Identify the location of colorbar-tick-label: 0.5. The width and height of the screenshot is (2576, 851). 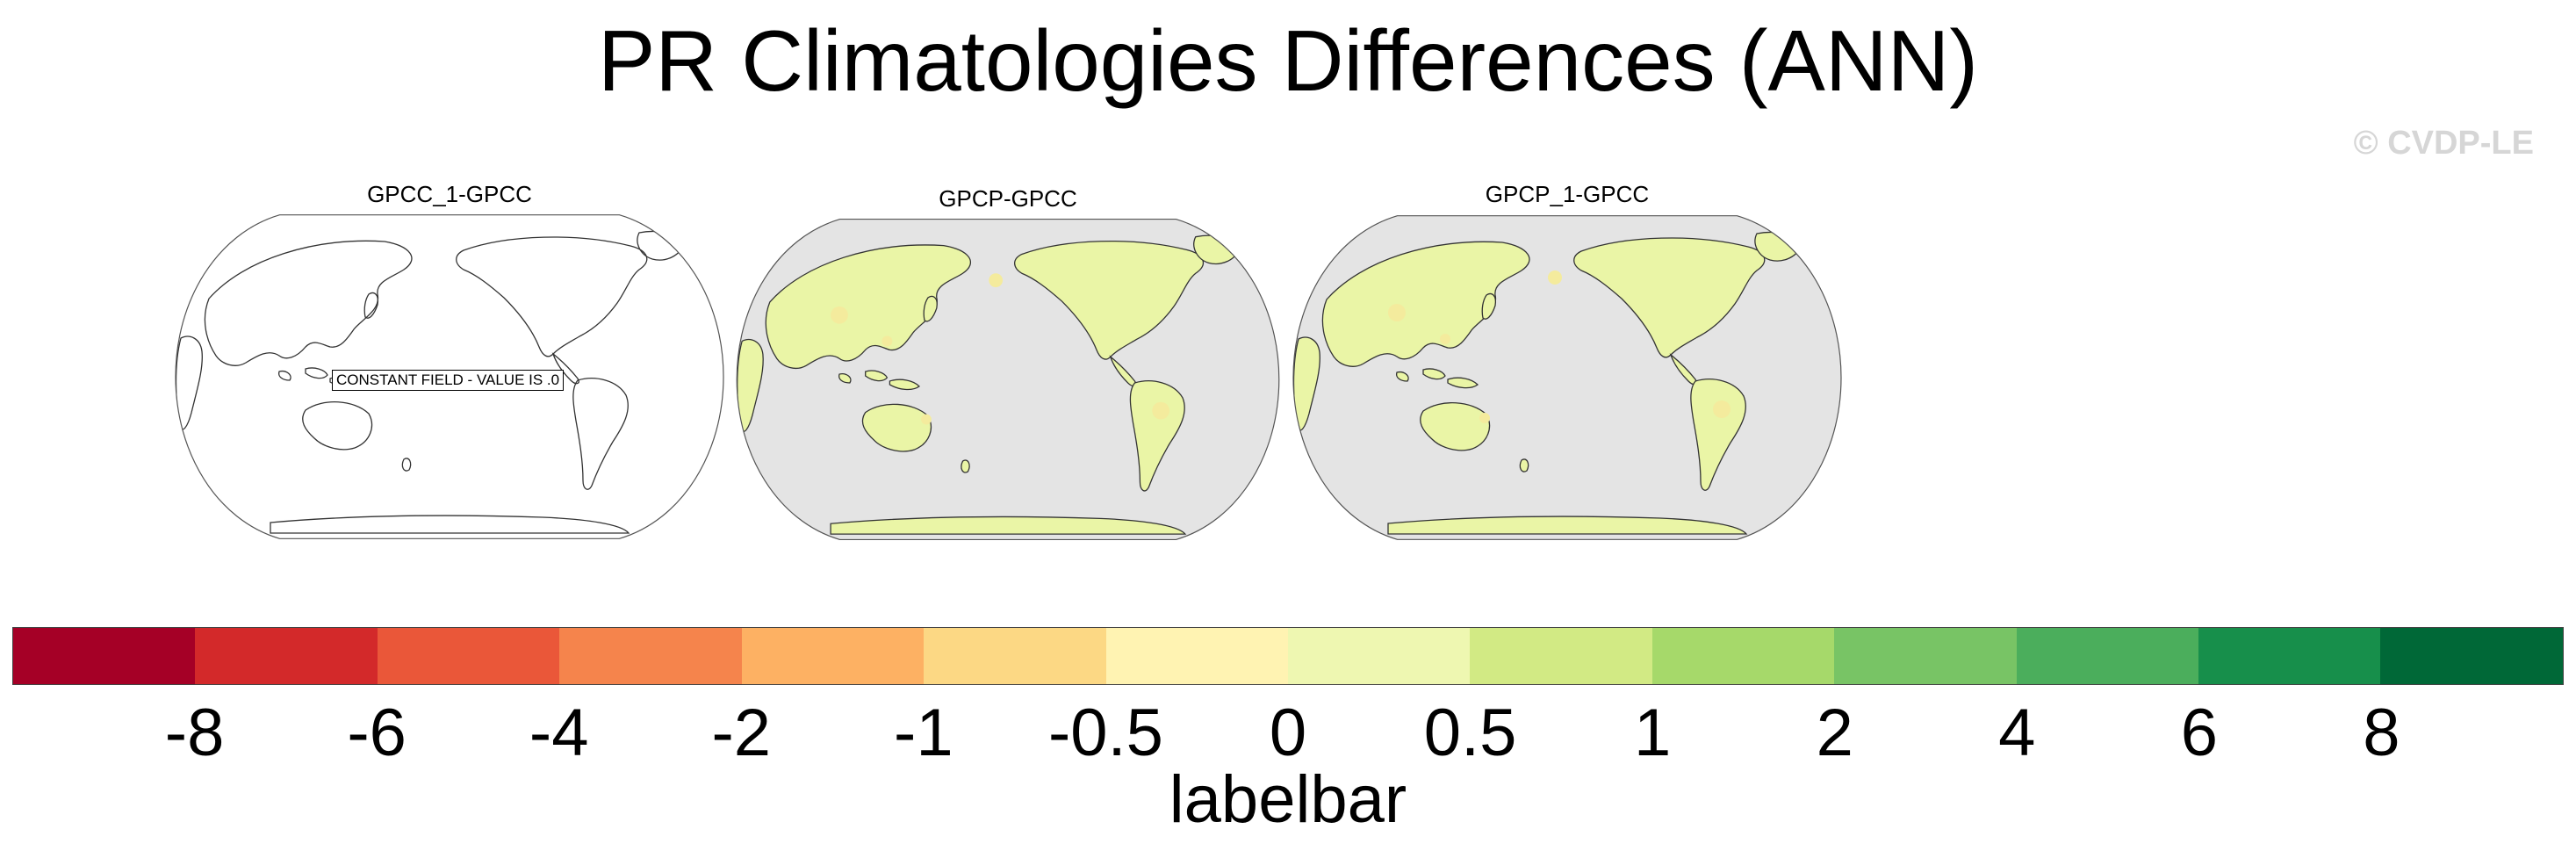
(1470, 733).